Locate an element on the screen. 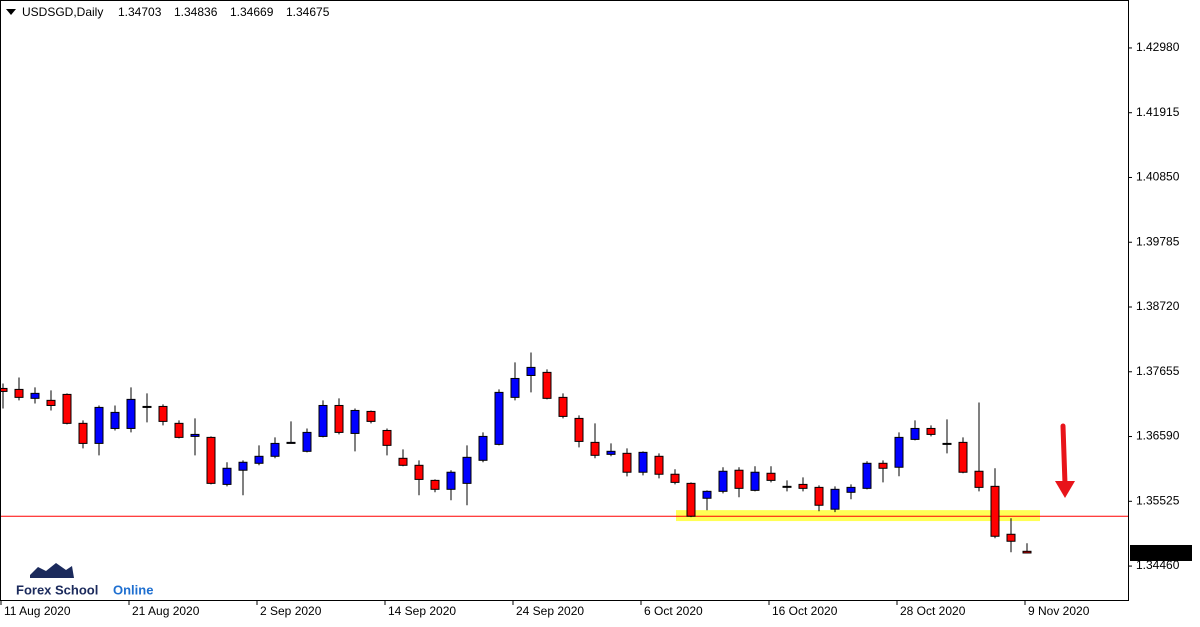 This screenshot has width=1200, height=627. price-label-box is located at coordinates (1161, 552).